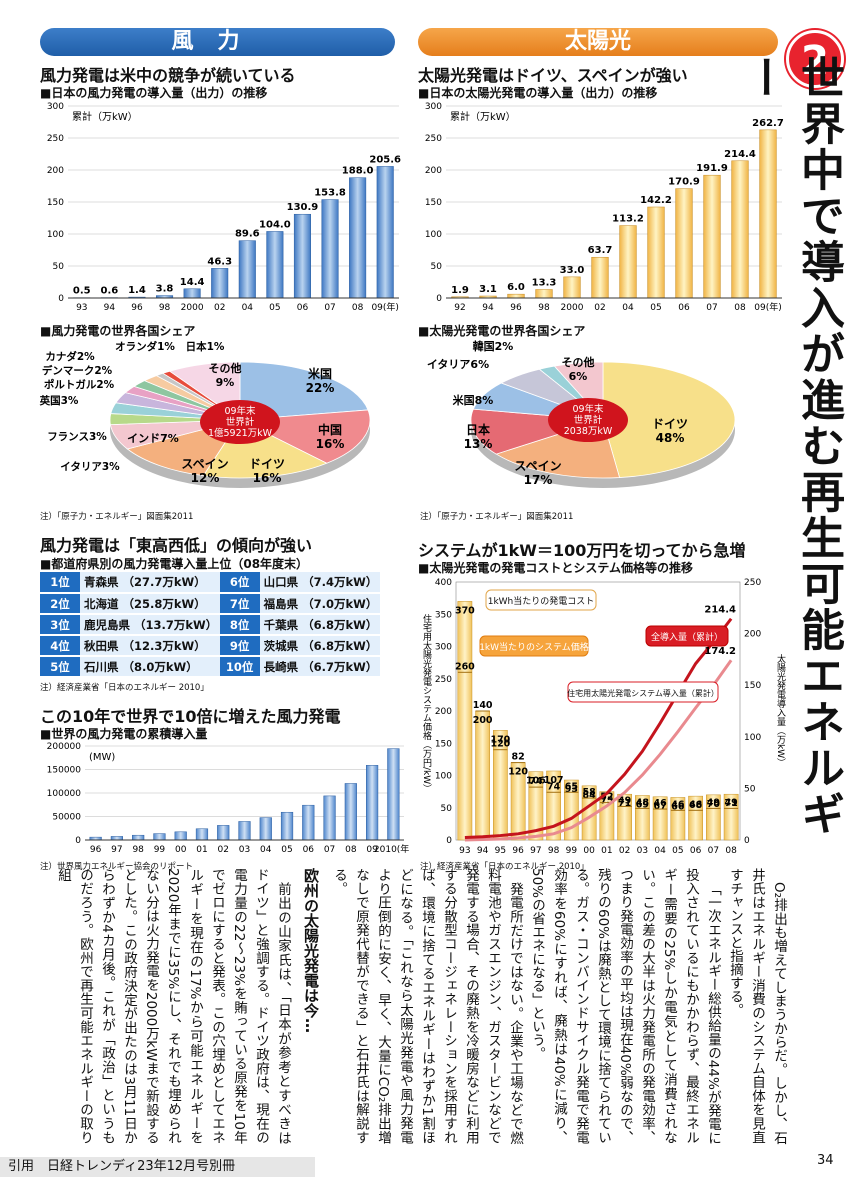  Describe the element at coordinates (153, 438) in the screenshot. I see `slice-label: インド7%` at that location.